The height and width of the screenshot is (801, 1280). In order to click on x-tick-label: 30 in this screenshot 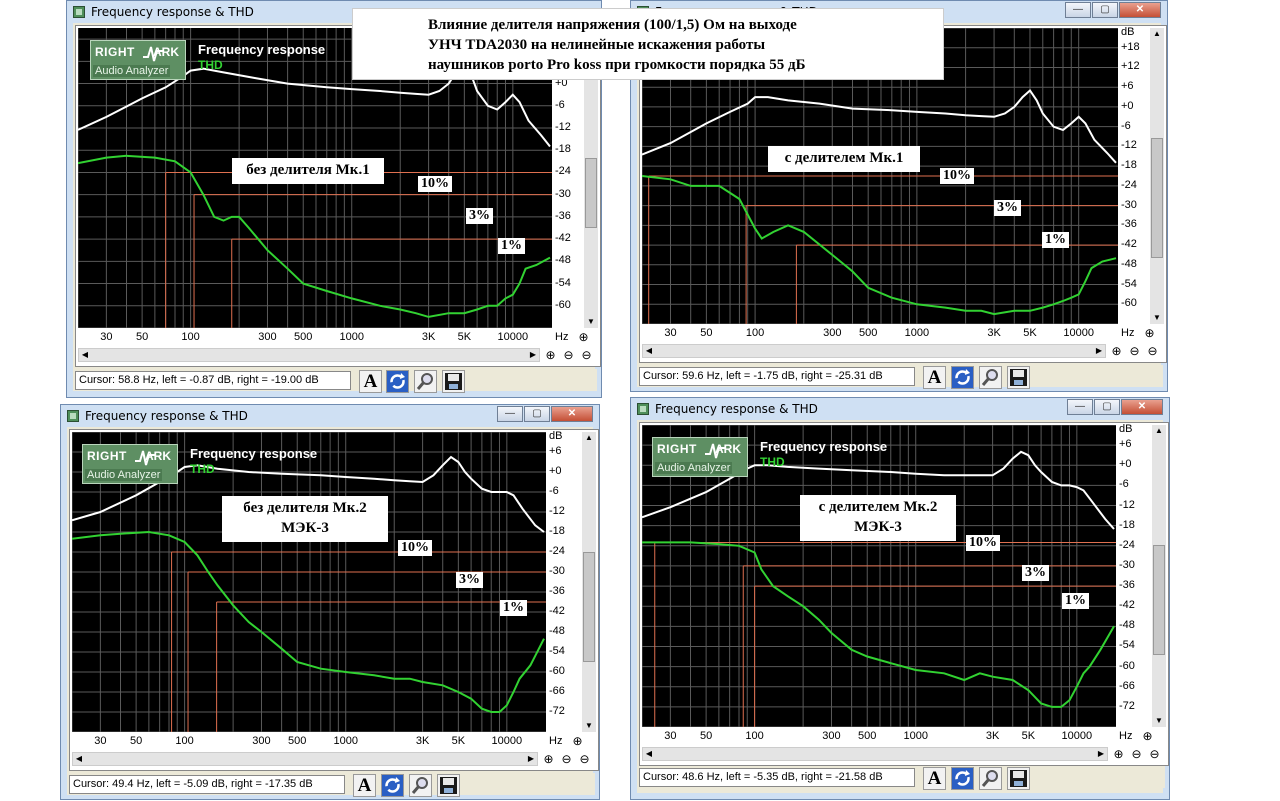, I will do `click(100, 741)`.